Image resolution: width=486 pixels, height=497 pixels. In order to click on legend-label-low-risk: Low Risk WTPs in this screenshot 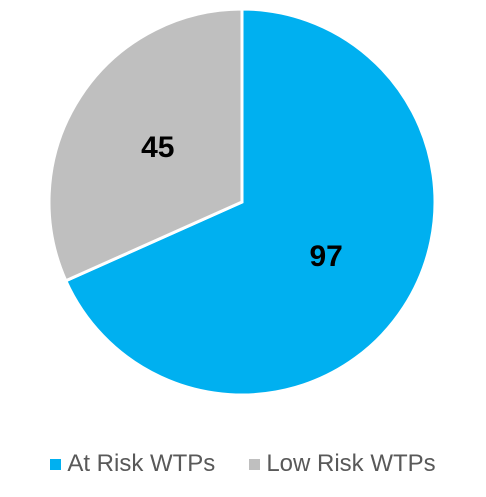, I will do `click(351, 463)`.